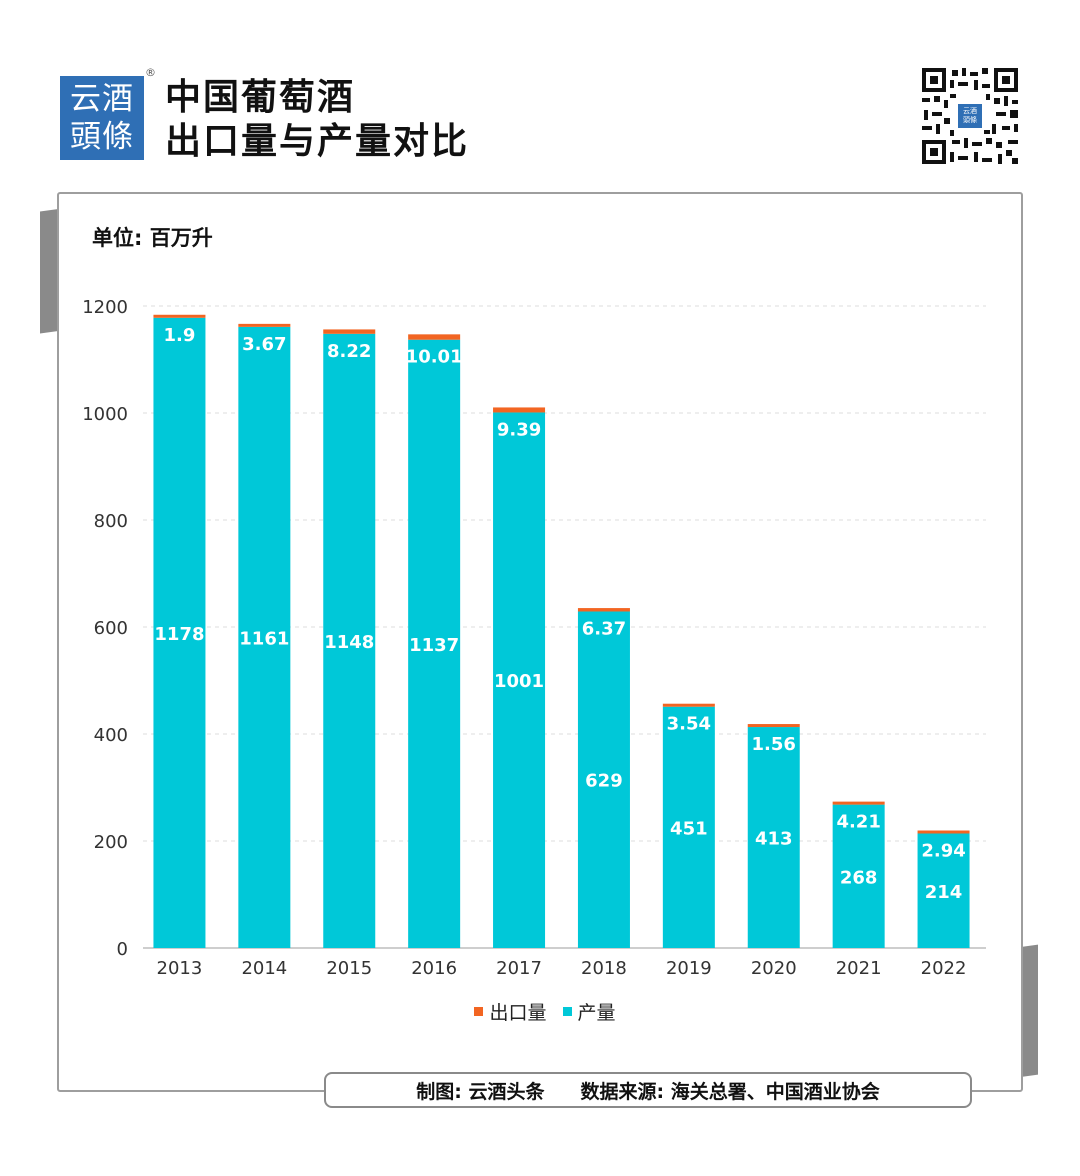 The height and width of the screenshot is (1176, 1080). I want to click on x-tick-label: 2019, so click(689, 968).